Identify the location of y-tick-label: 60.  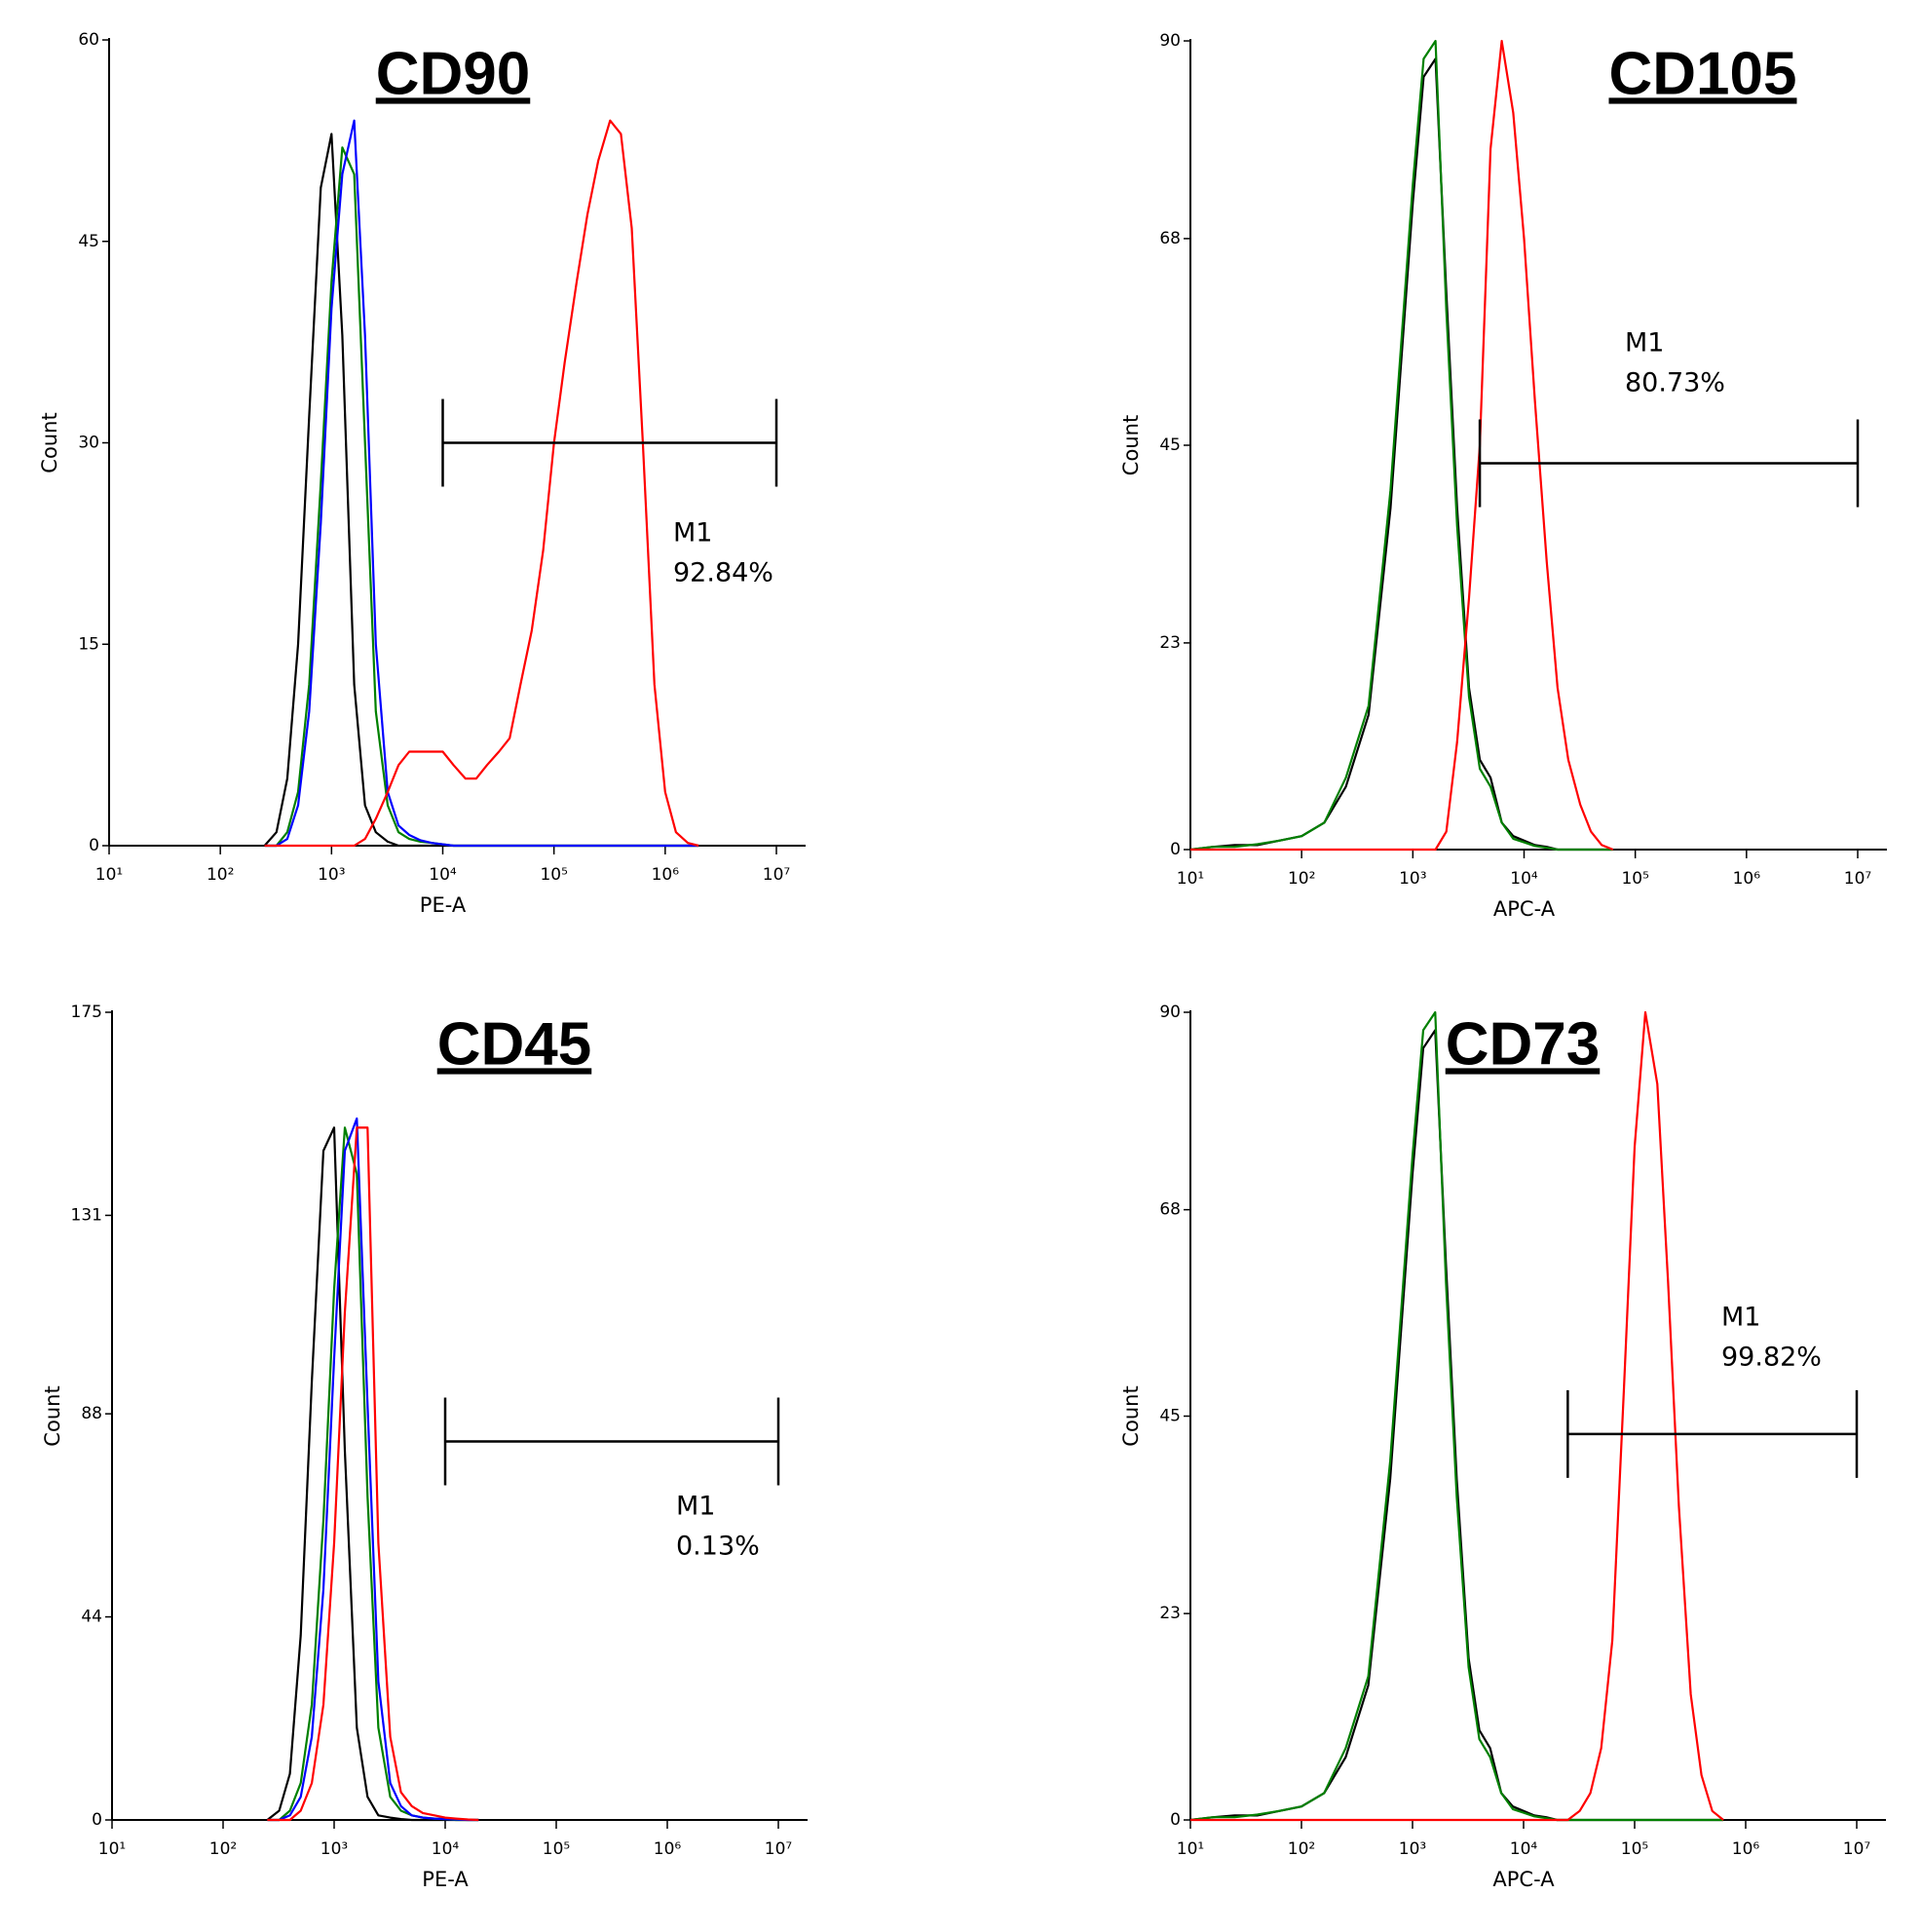
(88, 40).